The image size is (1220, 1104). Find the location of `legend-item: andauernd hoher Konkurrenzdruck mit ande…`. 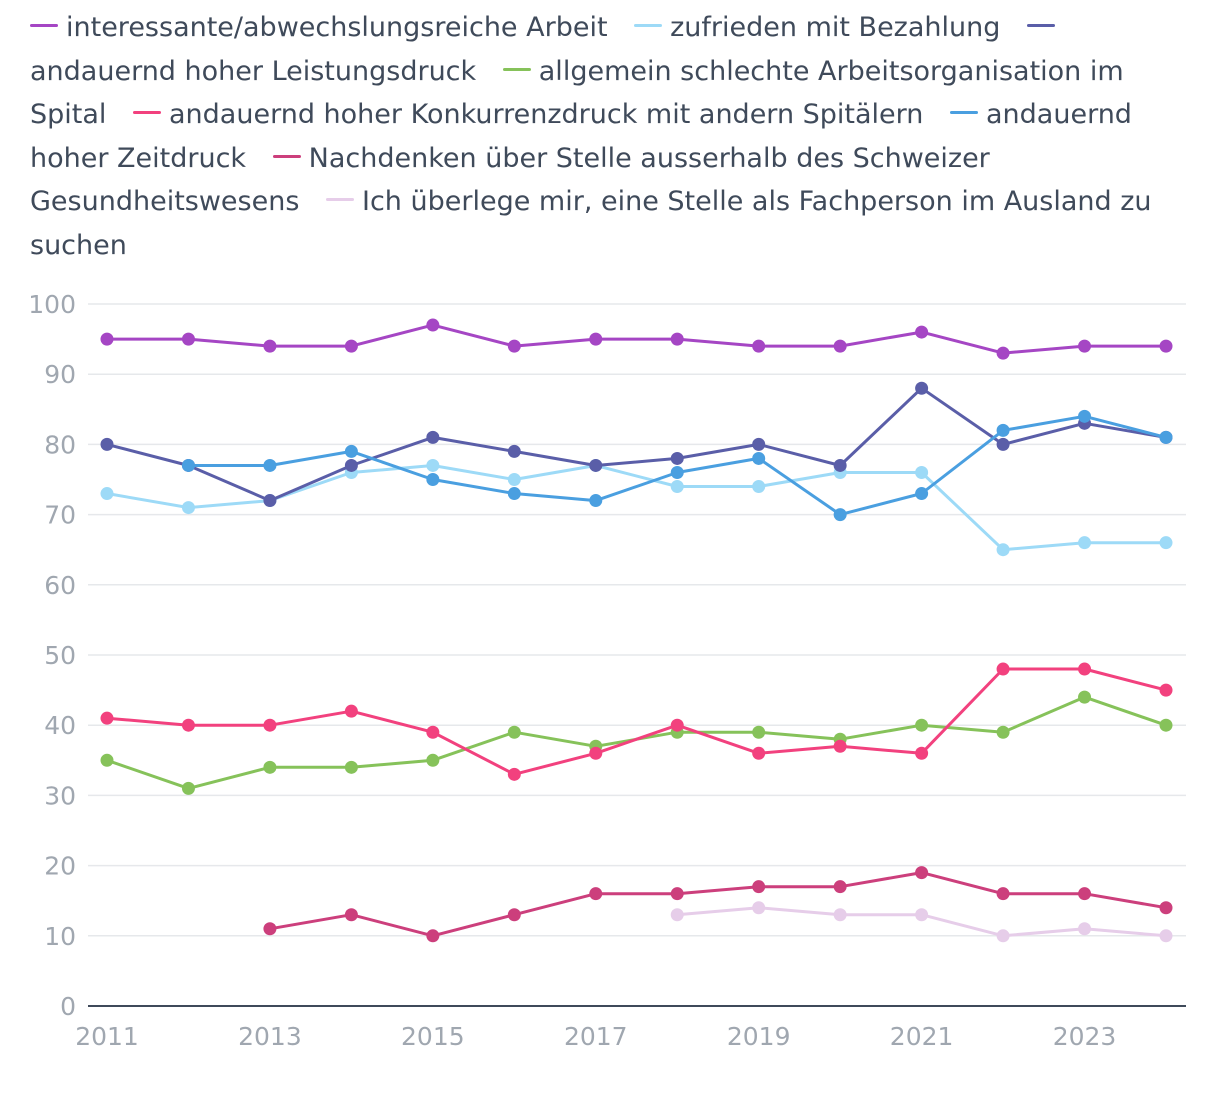

legend-item: andauernd hoher Konkurrenzdruck mit ande… is located at coordinates (528, 114).